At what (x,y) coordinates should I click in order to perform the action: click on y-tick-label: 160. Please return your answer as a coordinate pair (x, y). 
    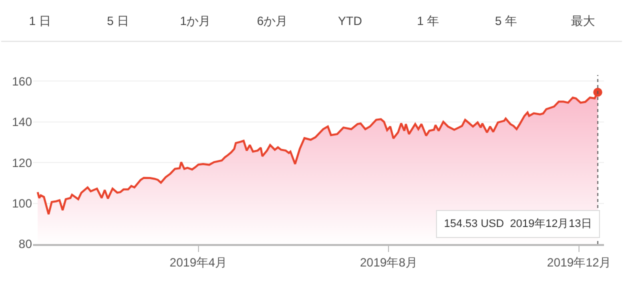
    Looking at the image, I should click on (22, 81).